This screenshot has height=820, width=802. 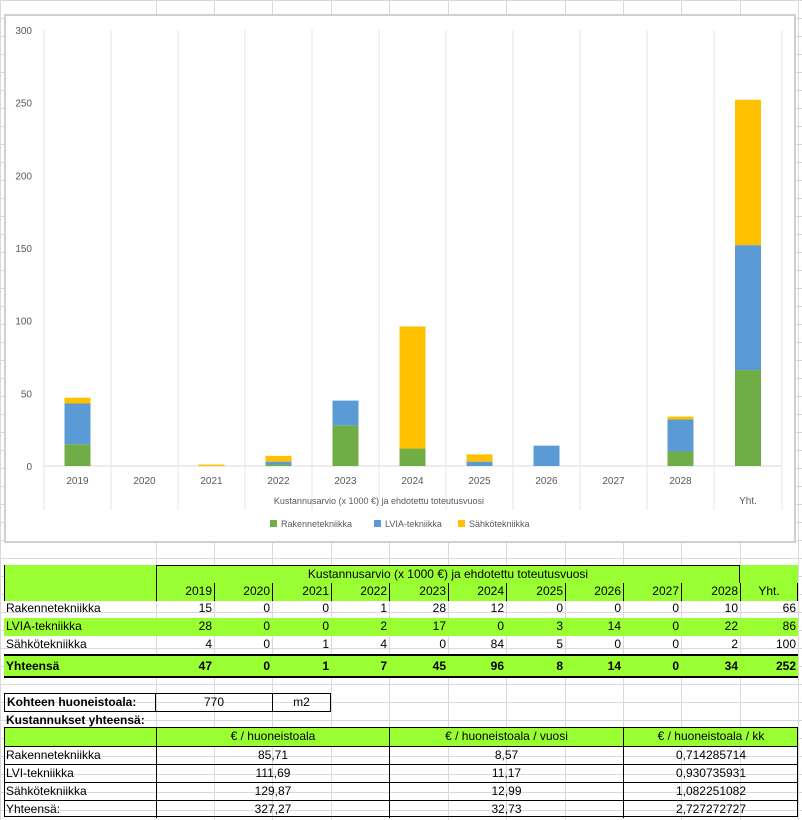 I want to click on costs-value: 11,17, so click(x=506, y=773).